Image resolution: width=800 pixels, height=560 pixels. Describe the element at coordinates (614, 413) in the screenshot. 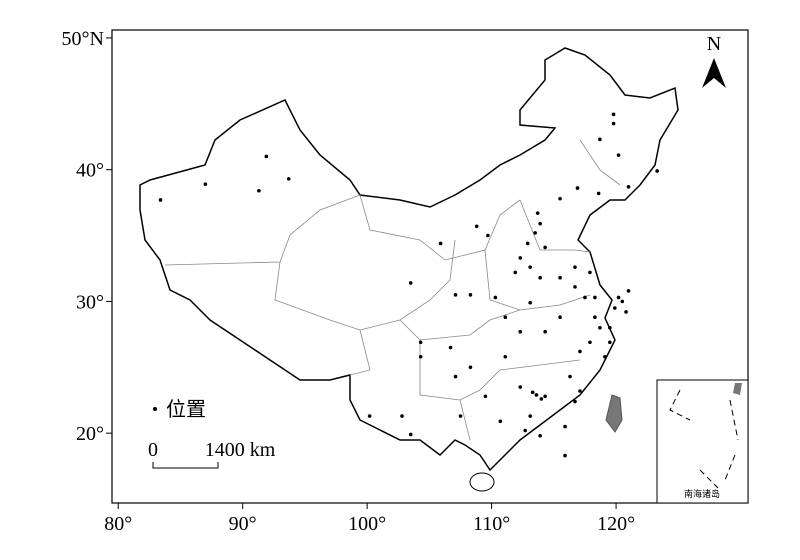

I see `taiwan` at that location.